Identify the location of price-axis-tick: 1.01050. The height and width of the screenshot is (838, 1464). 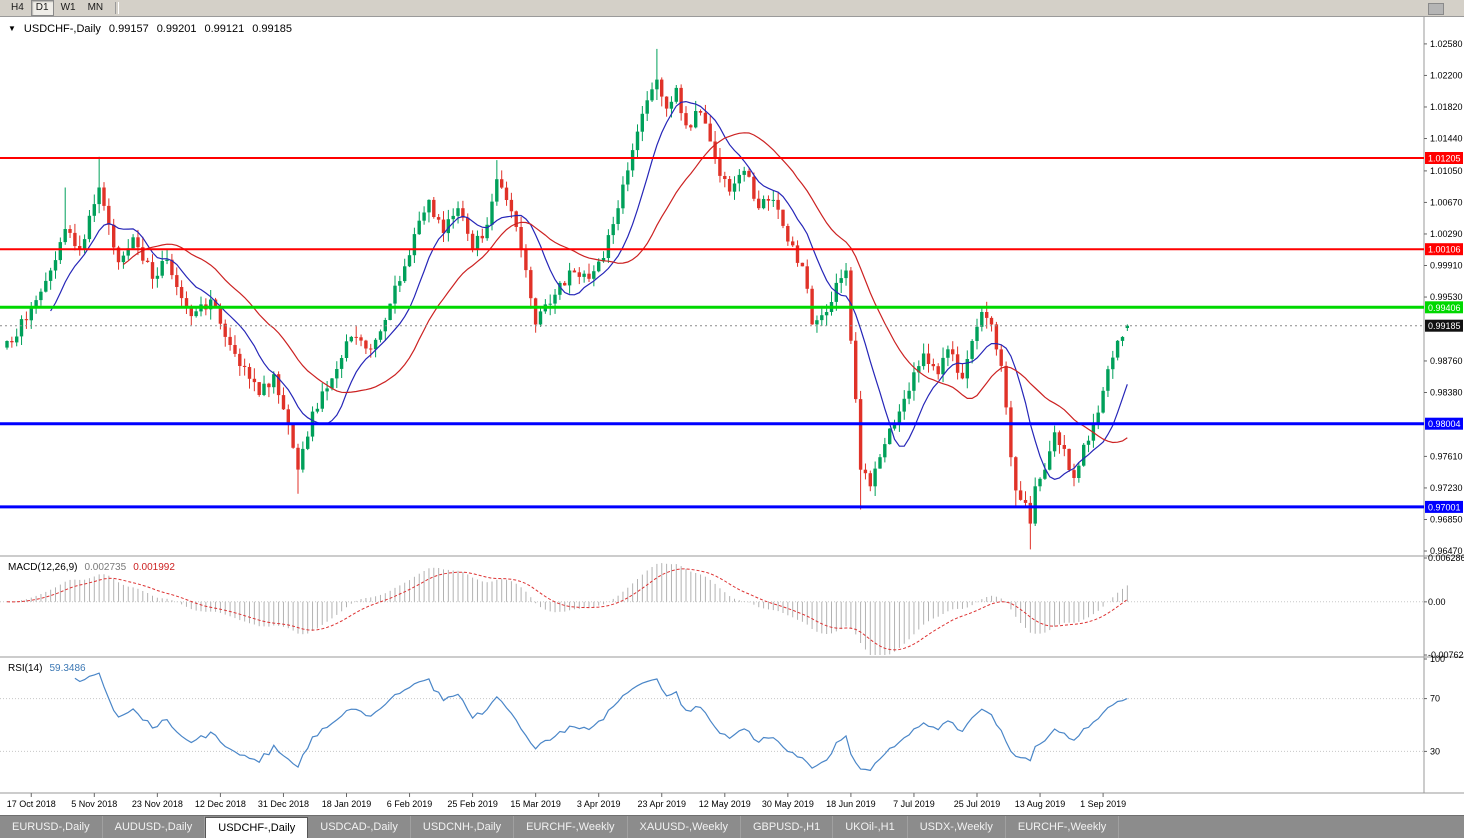
(1446, 171).